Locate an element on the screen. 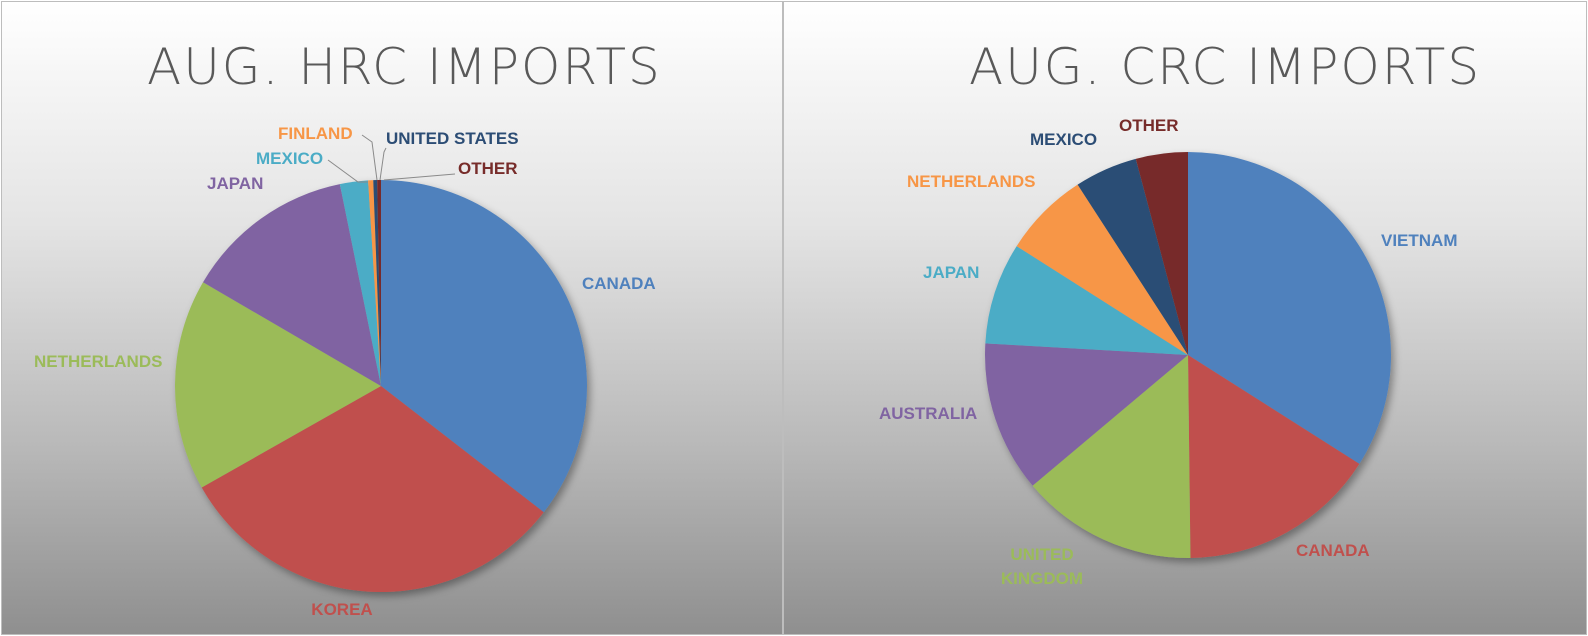  hrc-slice-mexico is located at coordinates (360, 283).